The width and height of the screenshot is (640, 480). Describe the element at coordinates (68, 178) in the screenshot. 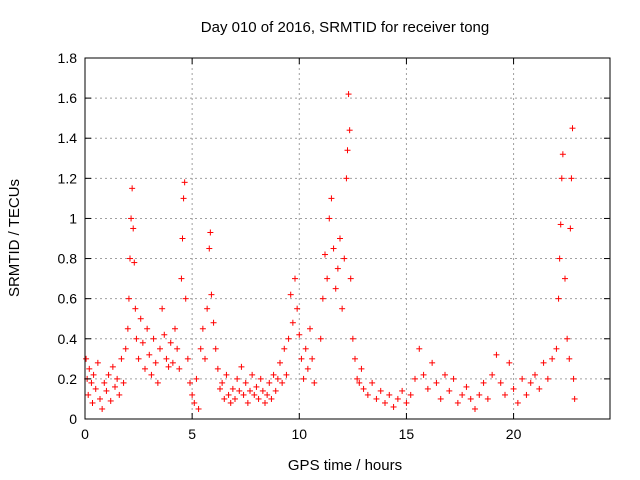

I see `y-tick-label: 1.2` at that location.